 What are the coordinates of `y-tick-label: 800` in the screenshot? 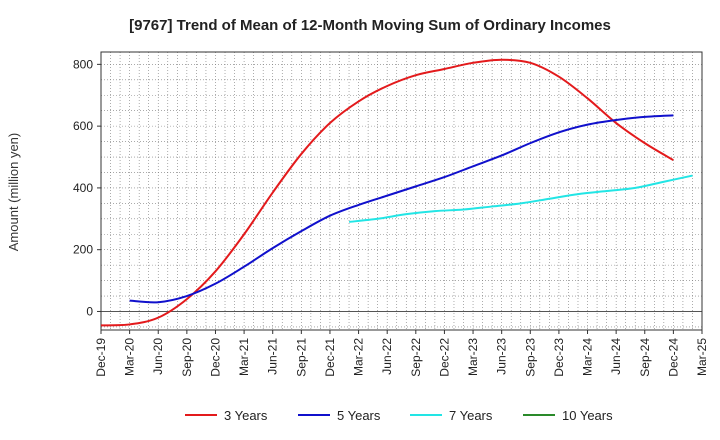 It's located at (83, 64).